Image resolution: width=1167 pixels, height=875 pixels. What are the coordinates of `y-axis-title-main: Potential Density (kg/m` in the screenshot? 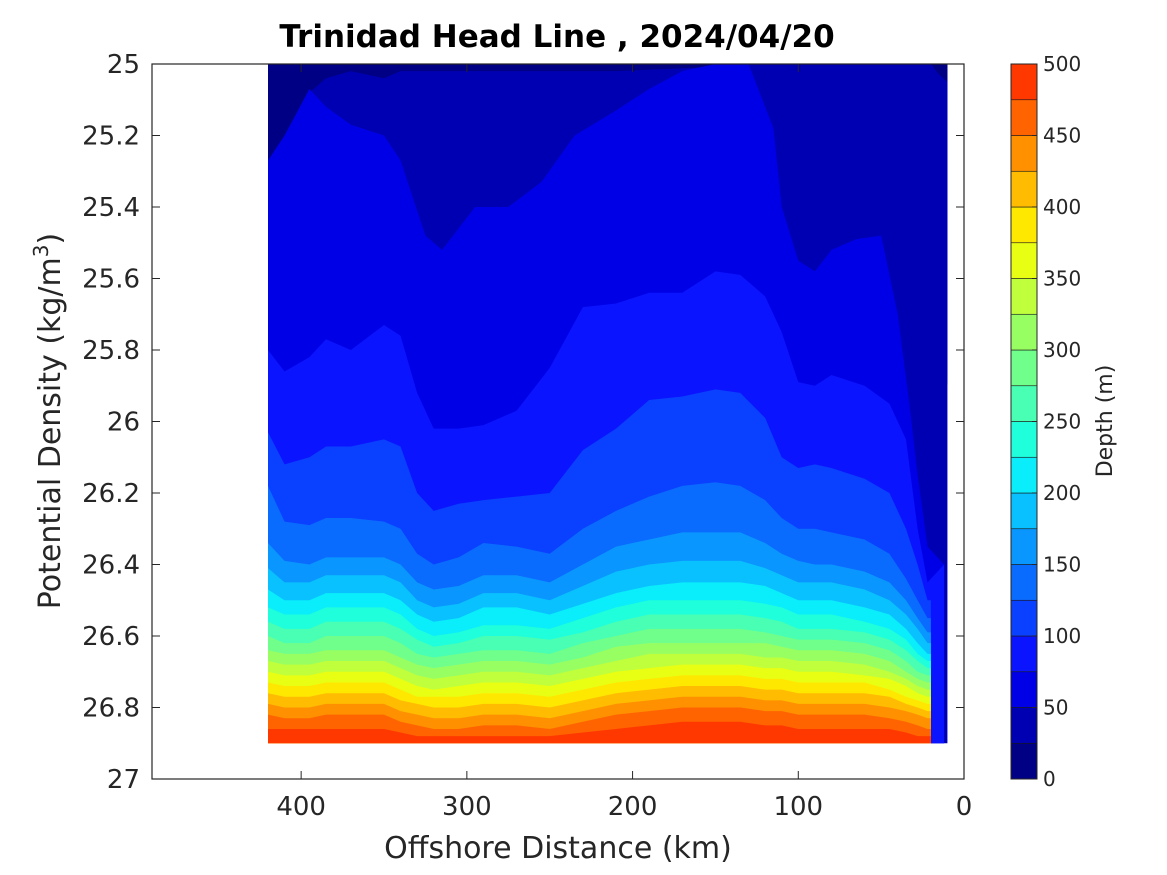 It's located at (50, 433).